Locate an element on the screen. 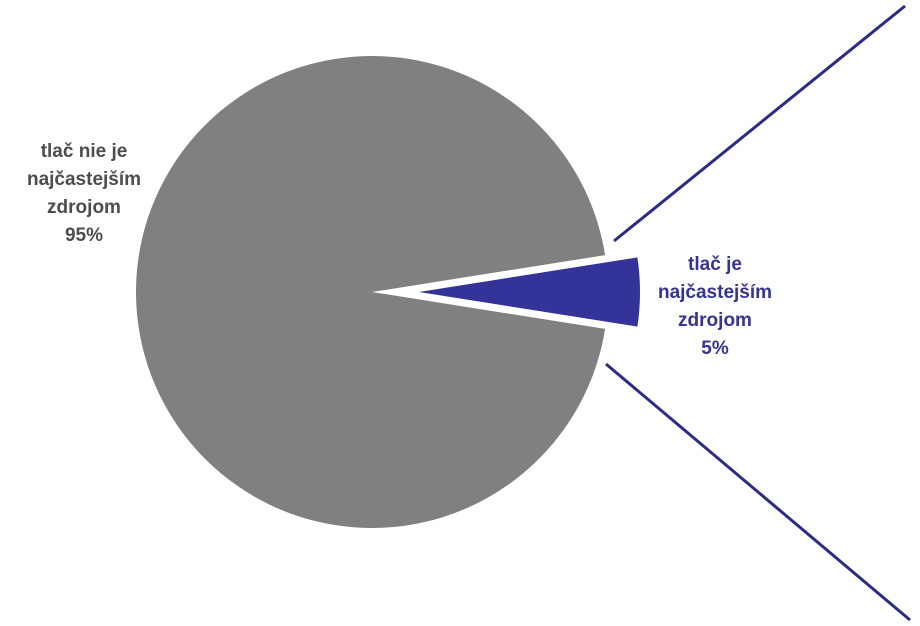 The width and height of the screenshot is (920, 626). slice-label-line: tlač nie je is located at coordinates (84, 151).